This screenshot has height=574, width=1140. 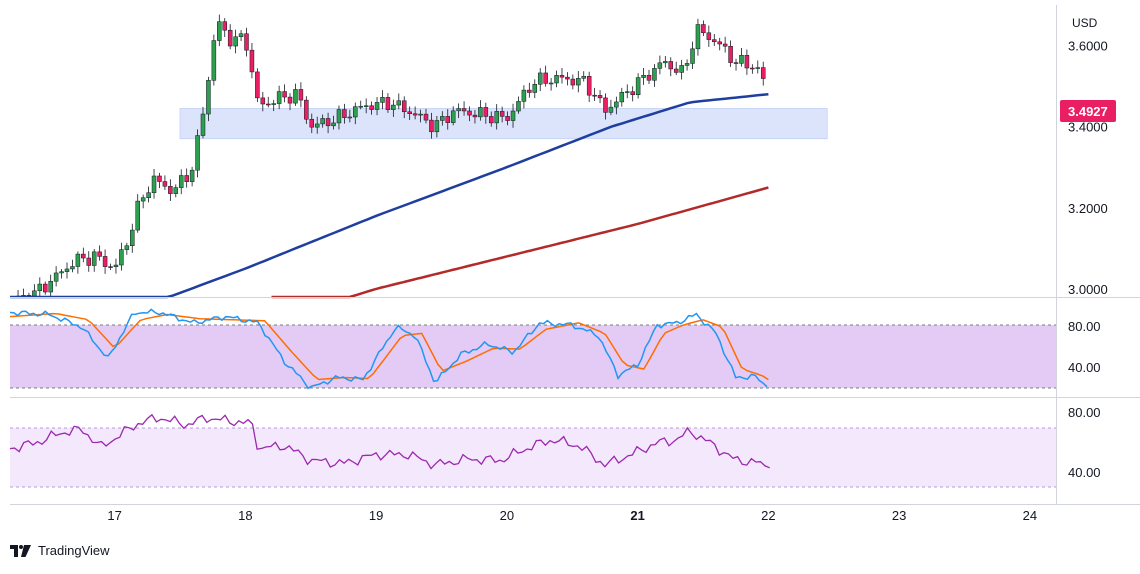 What do you see at coordinates (1084, 326) in the screenshot?
I see `stochastic-tick-upper: 80.00` at bounding box center [1084, 326].